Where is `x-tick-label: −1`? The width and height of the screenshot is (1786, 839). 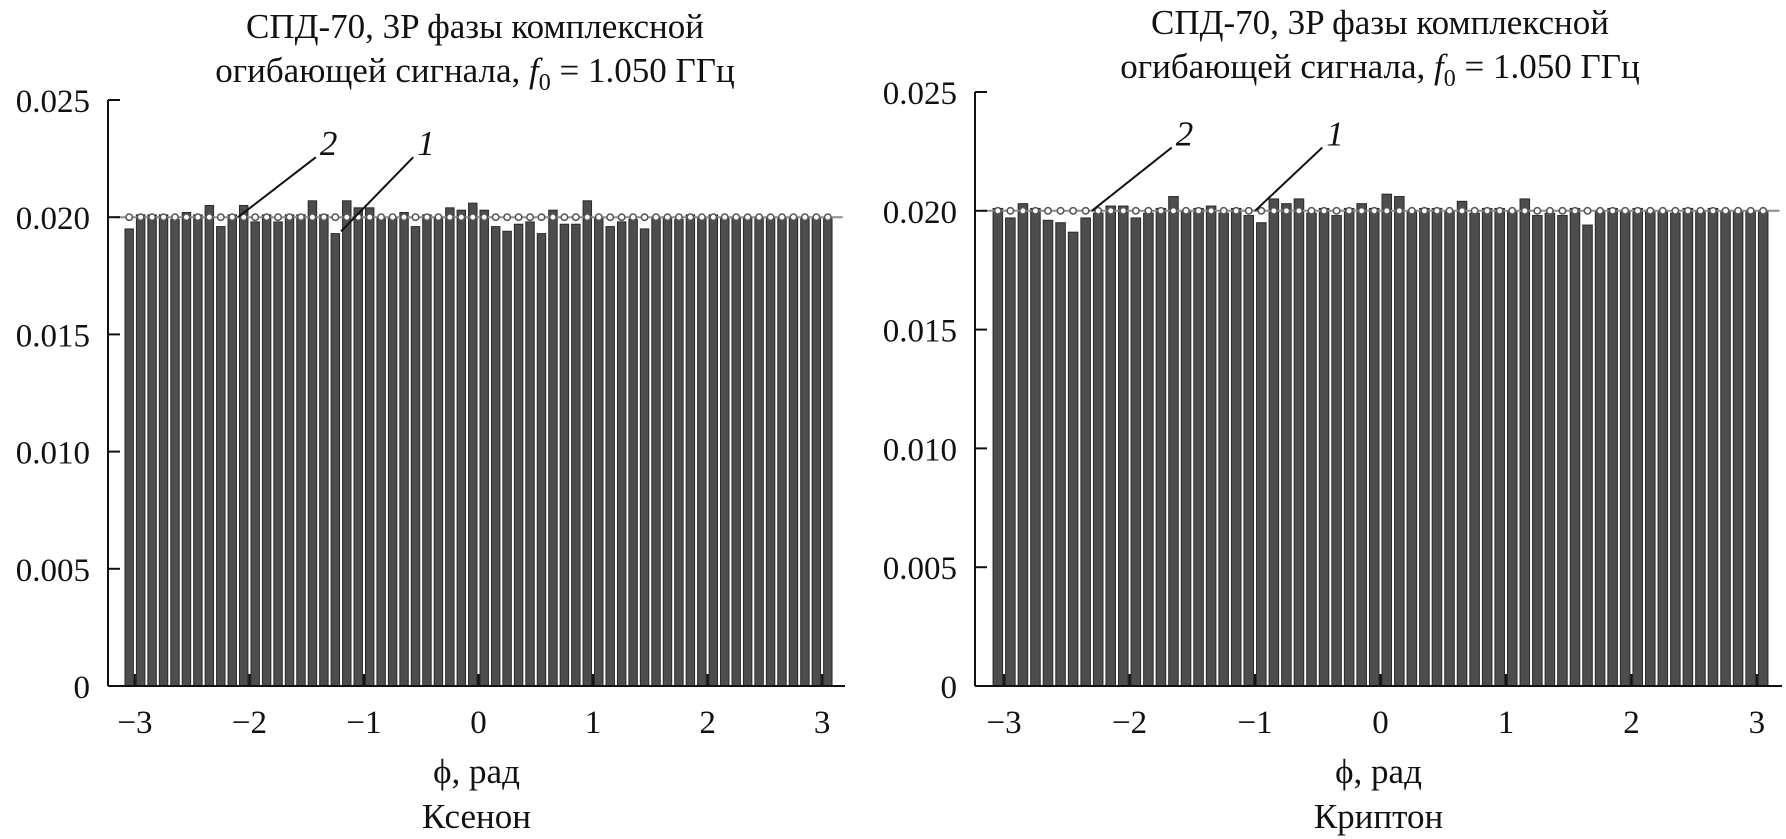
x-tick-label: −1 is located at coordinates (1254, 723).